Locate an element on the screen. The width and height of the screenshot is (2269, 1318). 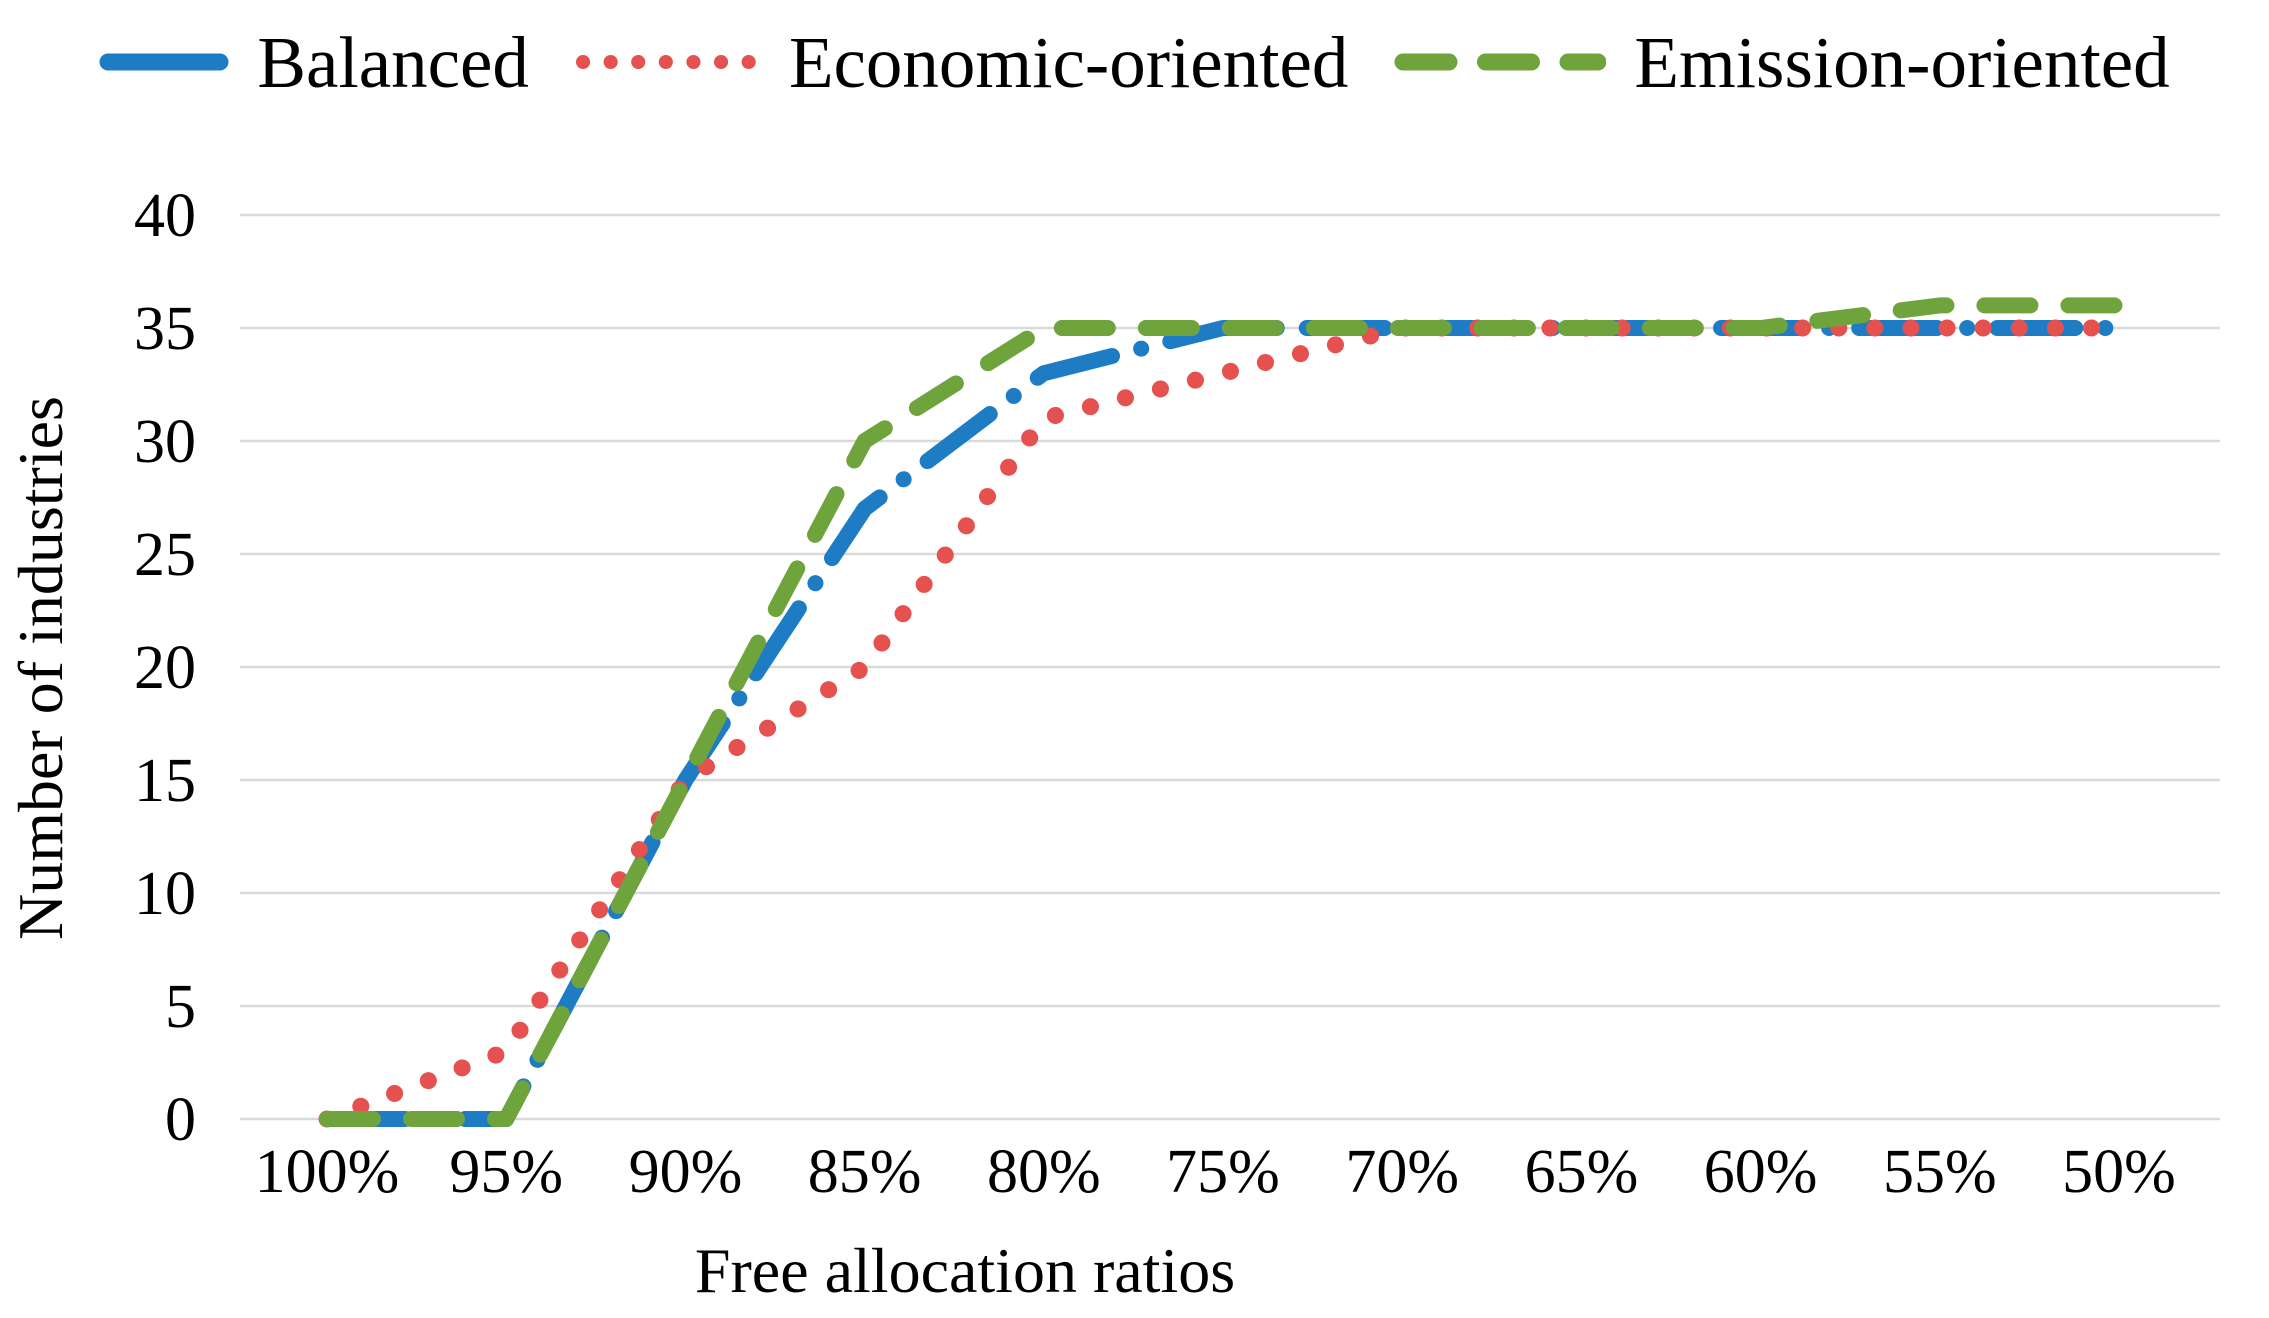
y-axis-tick-labels: 0 5 10 15 20 25 30 35 40 is located at coordinates (165, 668).